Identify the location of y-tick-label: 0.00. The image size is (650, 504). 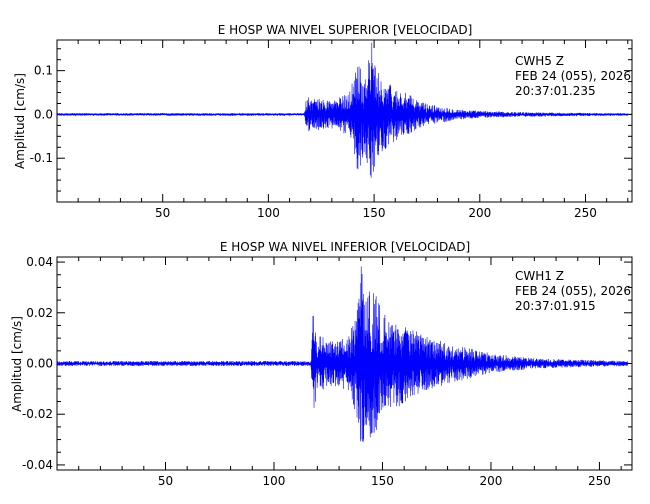
(39, 364).